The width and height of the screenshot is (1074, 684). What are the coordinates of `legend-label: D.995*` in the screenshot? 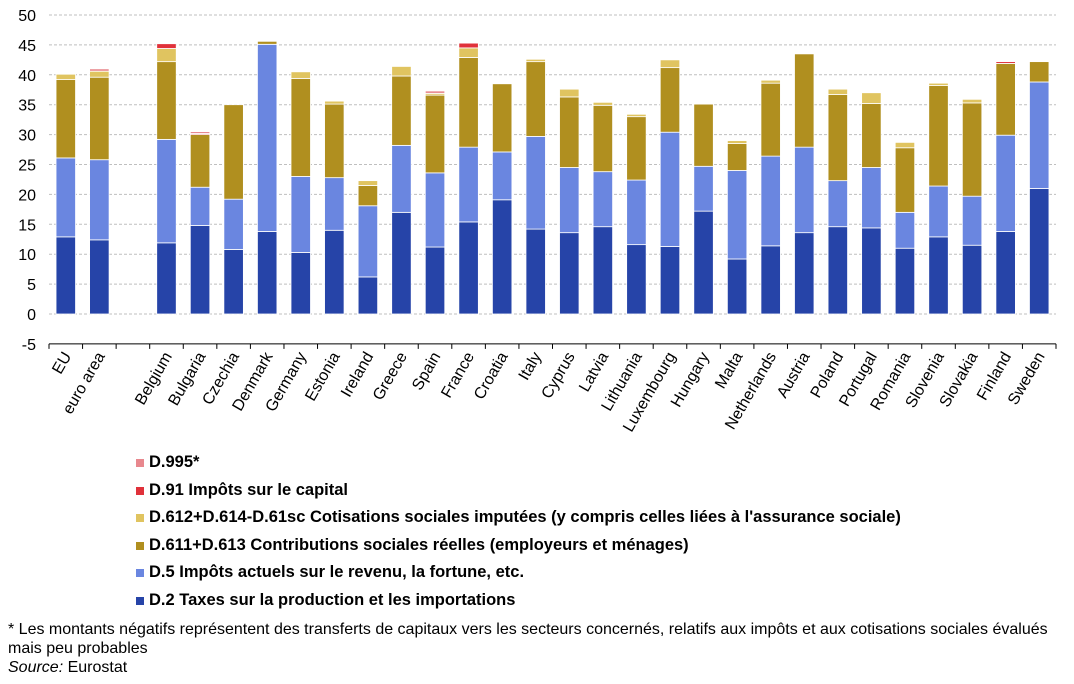 It's located at (174, 462).